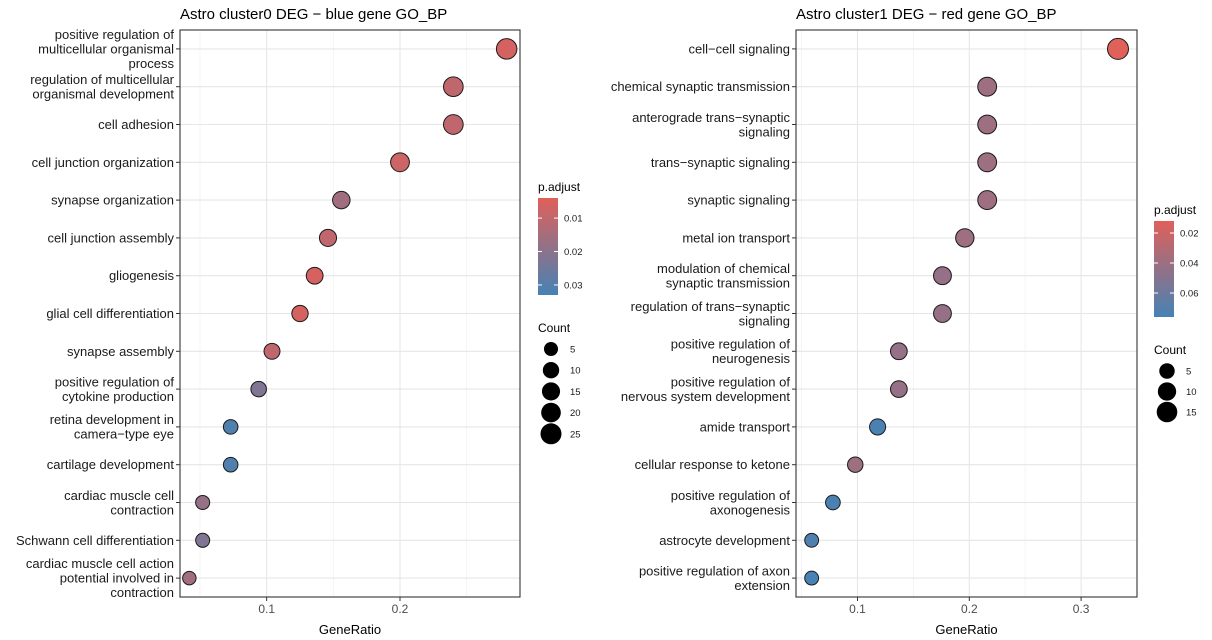 Image resolution: width=1212 pixels, height=640 pixels. Describe the element at coordinates (712, 464) in the screenshot. I see `y-tick-label: cellular response to ketone` at that location.